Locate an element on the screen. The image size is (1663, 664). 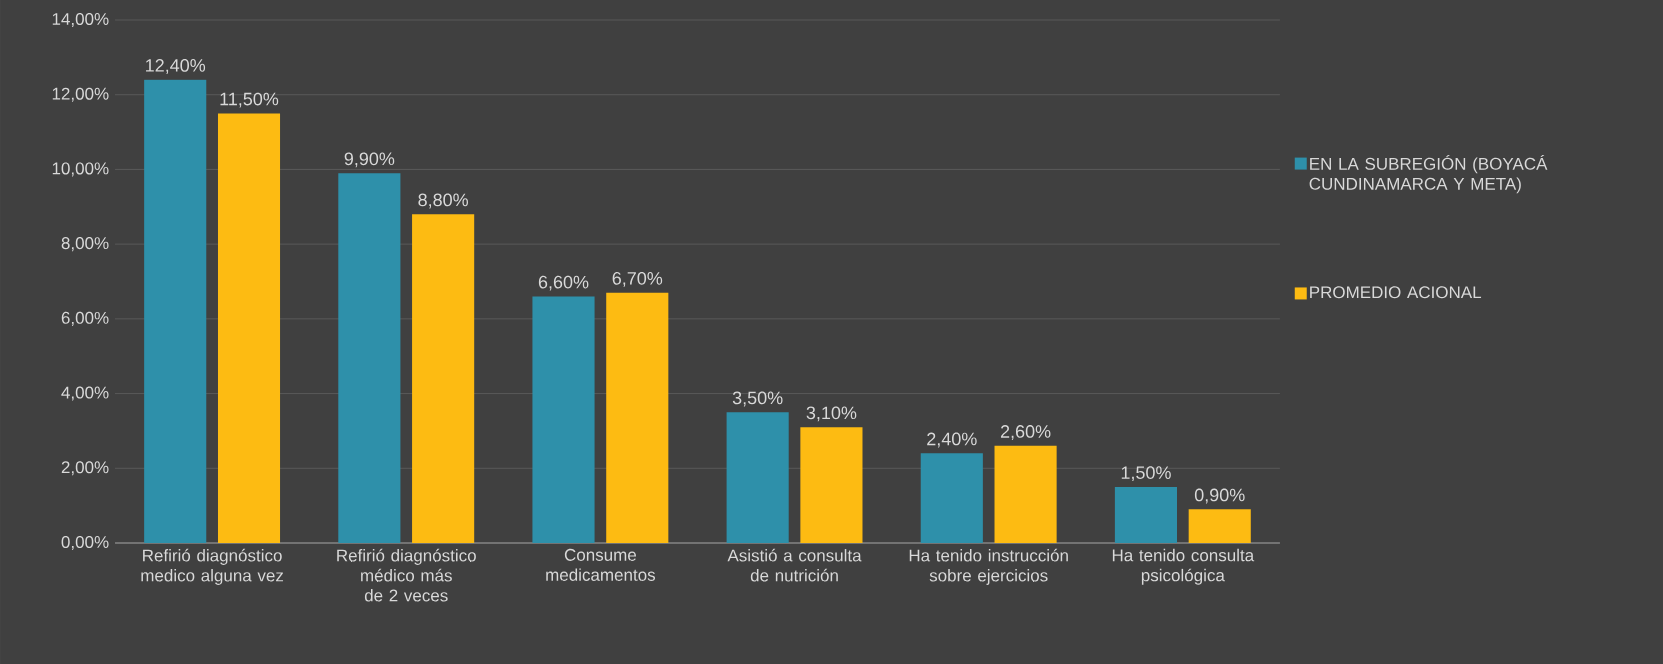
x-tick-label: Ha tenido consulta psicológica is located at coordinates (1183, 566).